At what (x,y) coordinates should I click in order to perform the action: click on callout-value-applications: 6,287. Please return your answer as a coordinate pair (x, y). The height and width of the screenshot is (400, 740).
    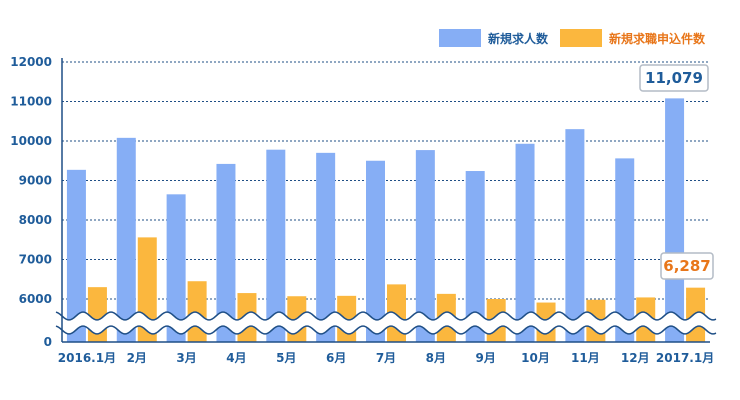
    Looking at the image, I should click on (686, 266).